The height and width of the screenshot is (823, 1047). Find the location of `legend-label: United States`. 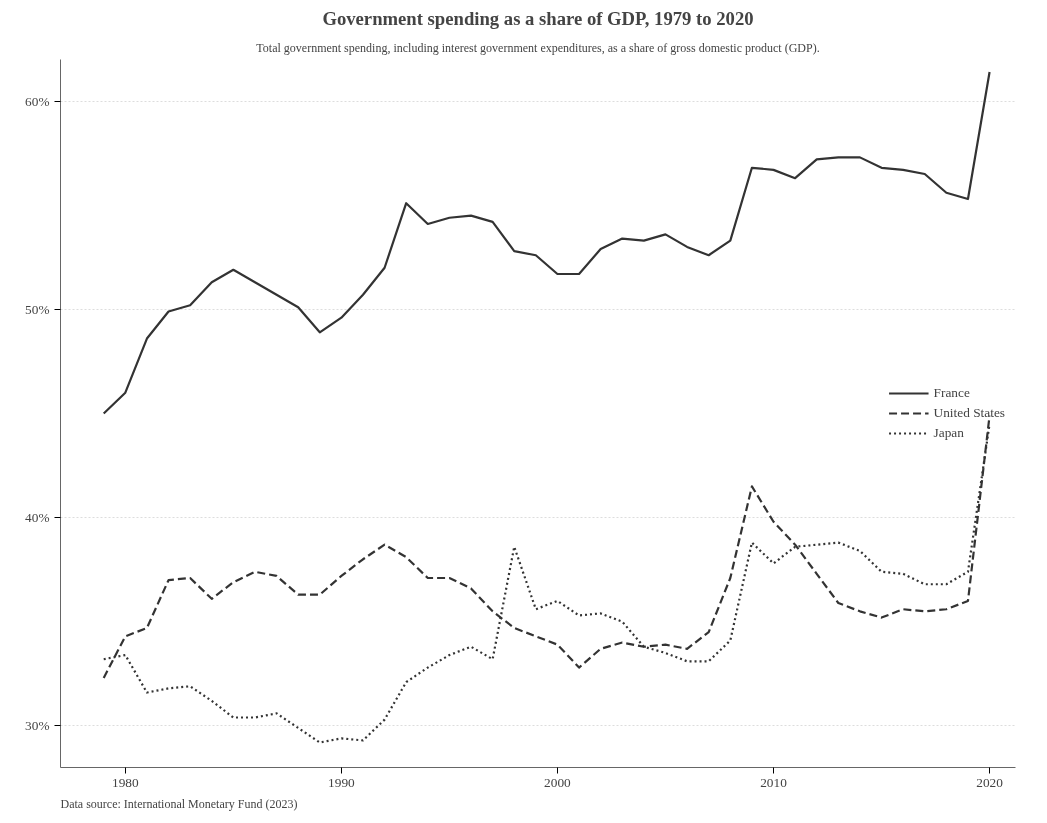

legend-label: United States is located at coordinates (969, 413).